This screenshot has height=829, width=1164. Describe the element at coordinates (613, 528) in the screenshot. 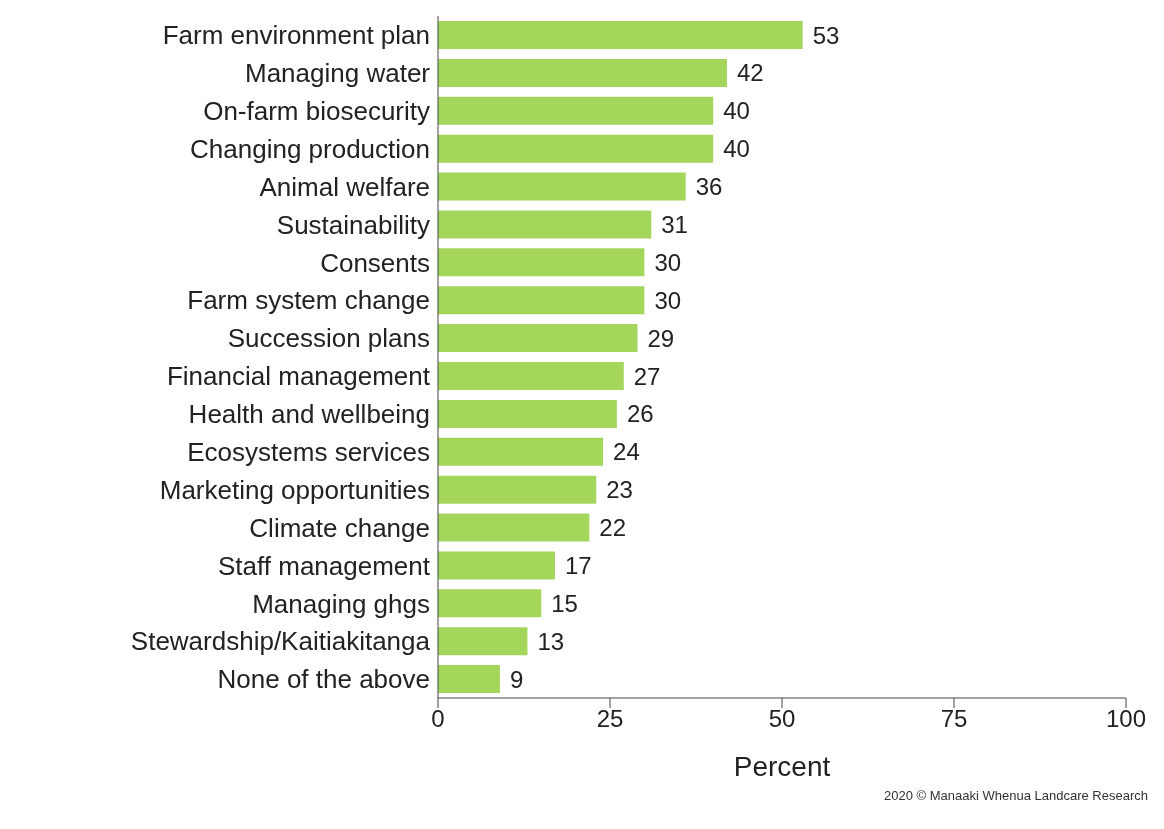

I see `data-label: 22` at that location.